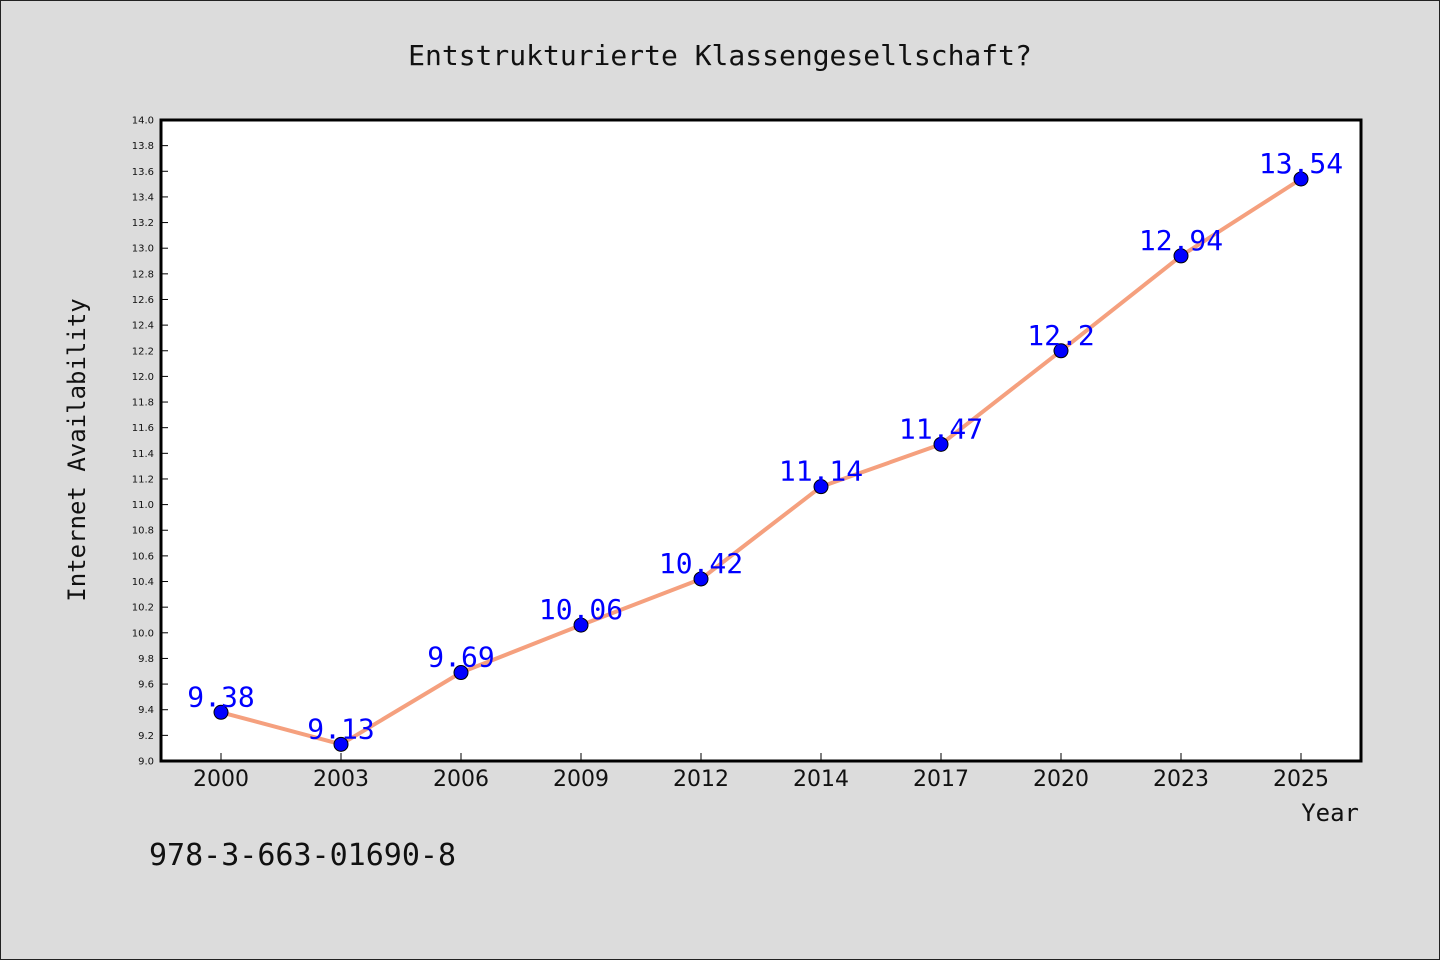 This screenshot has width=1440, height=960. I want to click on data-label: 12.94, so click(1181, 240).